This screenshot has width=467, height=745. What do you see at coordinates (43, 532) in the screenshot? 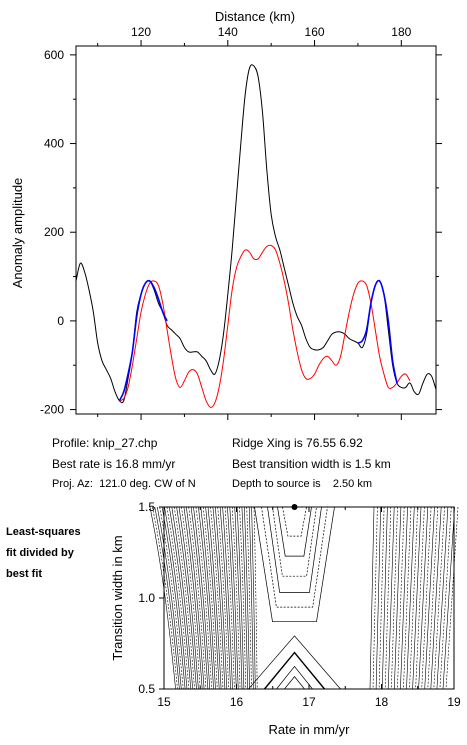
I see `side-caption-line: Least-squares` at bounding box center [43, 532].